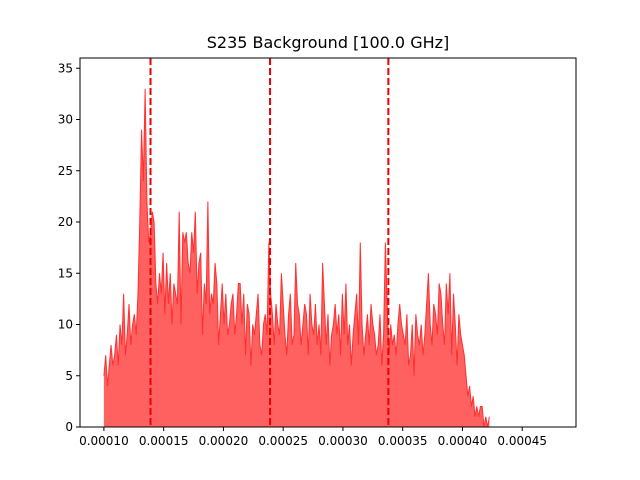 This screenshot has width=640, height=480. What do you see at coordinates (522, 441) in the screenshot?
I see `x-tick-label: 0.00045` at bounding box center [522, 441].